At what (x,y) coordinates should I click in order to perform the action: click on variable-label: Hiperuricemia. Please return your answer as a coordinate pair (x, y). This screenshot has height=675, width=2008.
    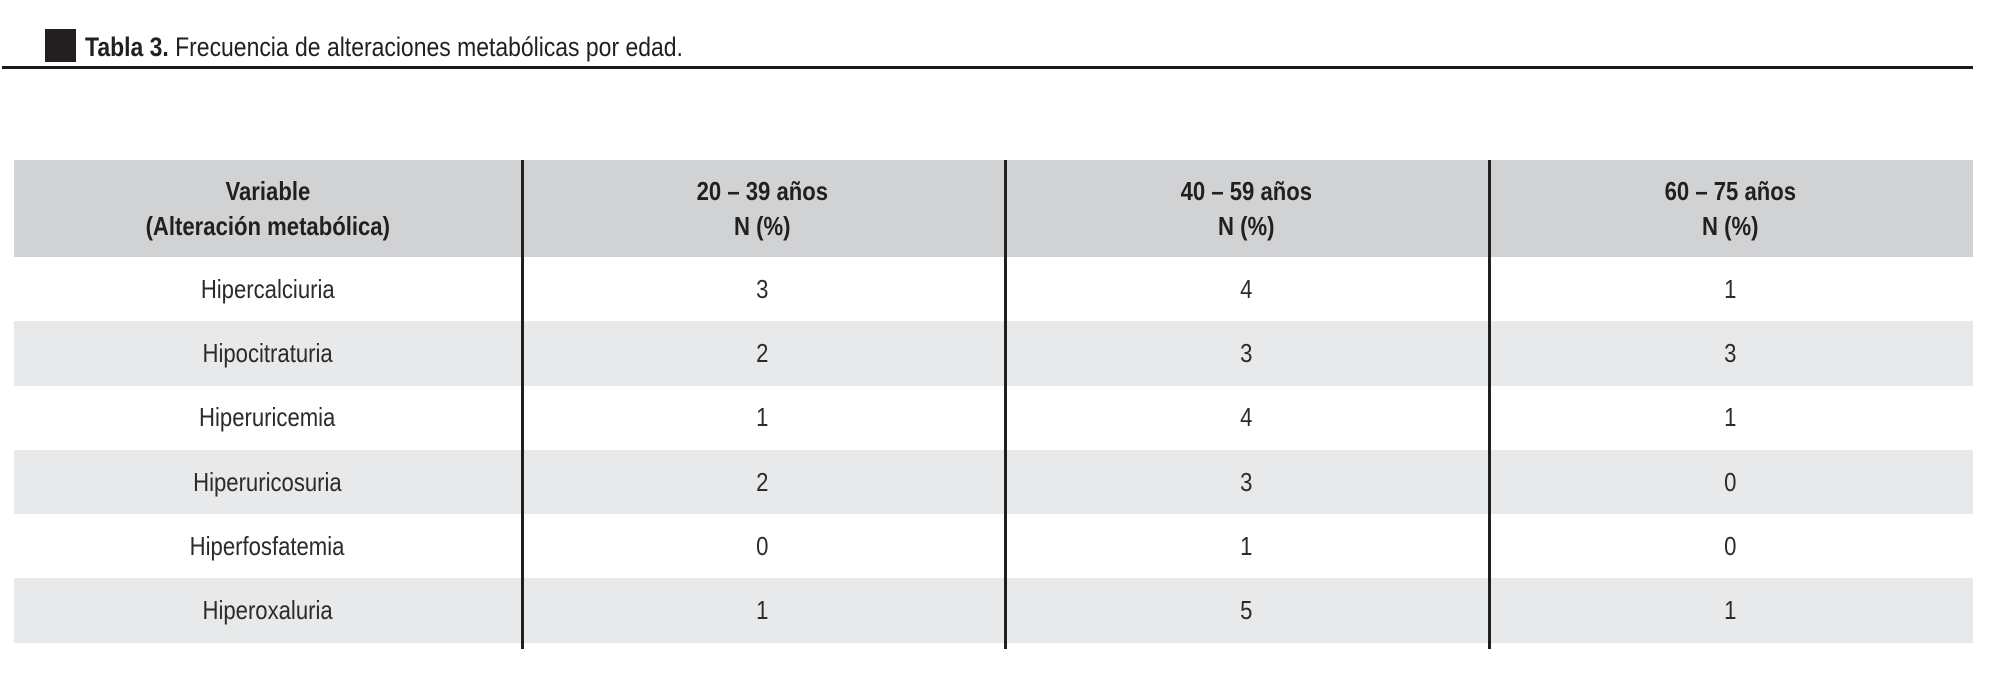
    Looking at the image, I should click on (267, 417).